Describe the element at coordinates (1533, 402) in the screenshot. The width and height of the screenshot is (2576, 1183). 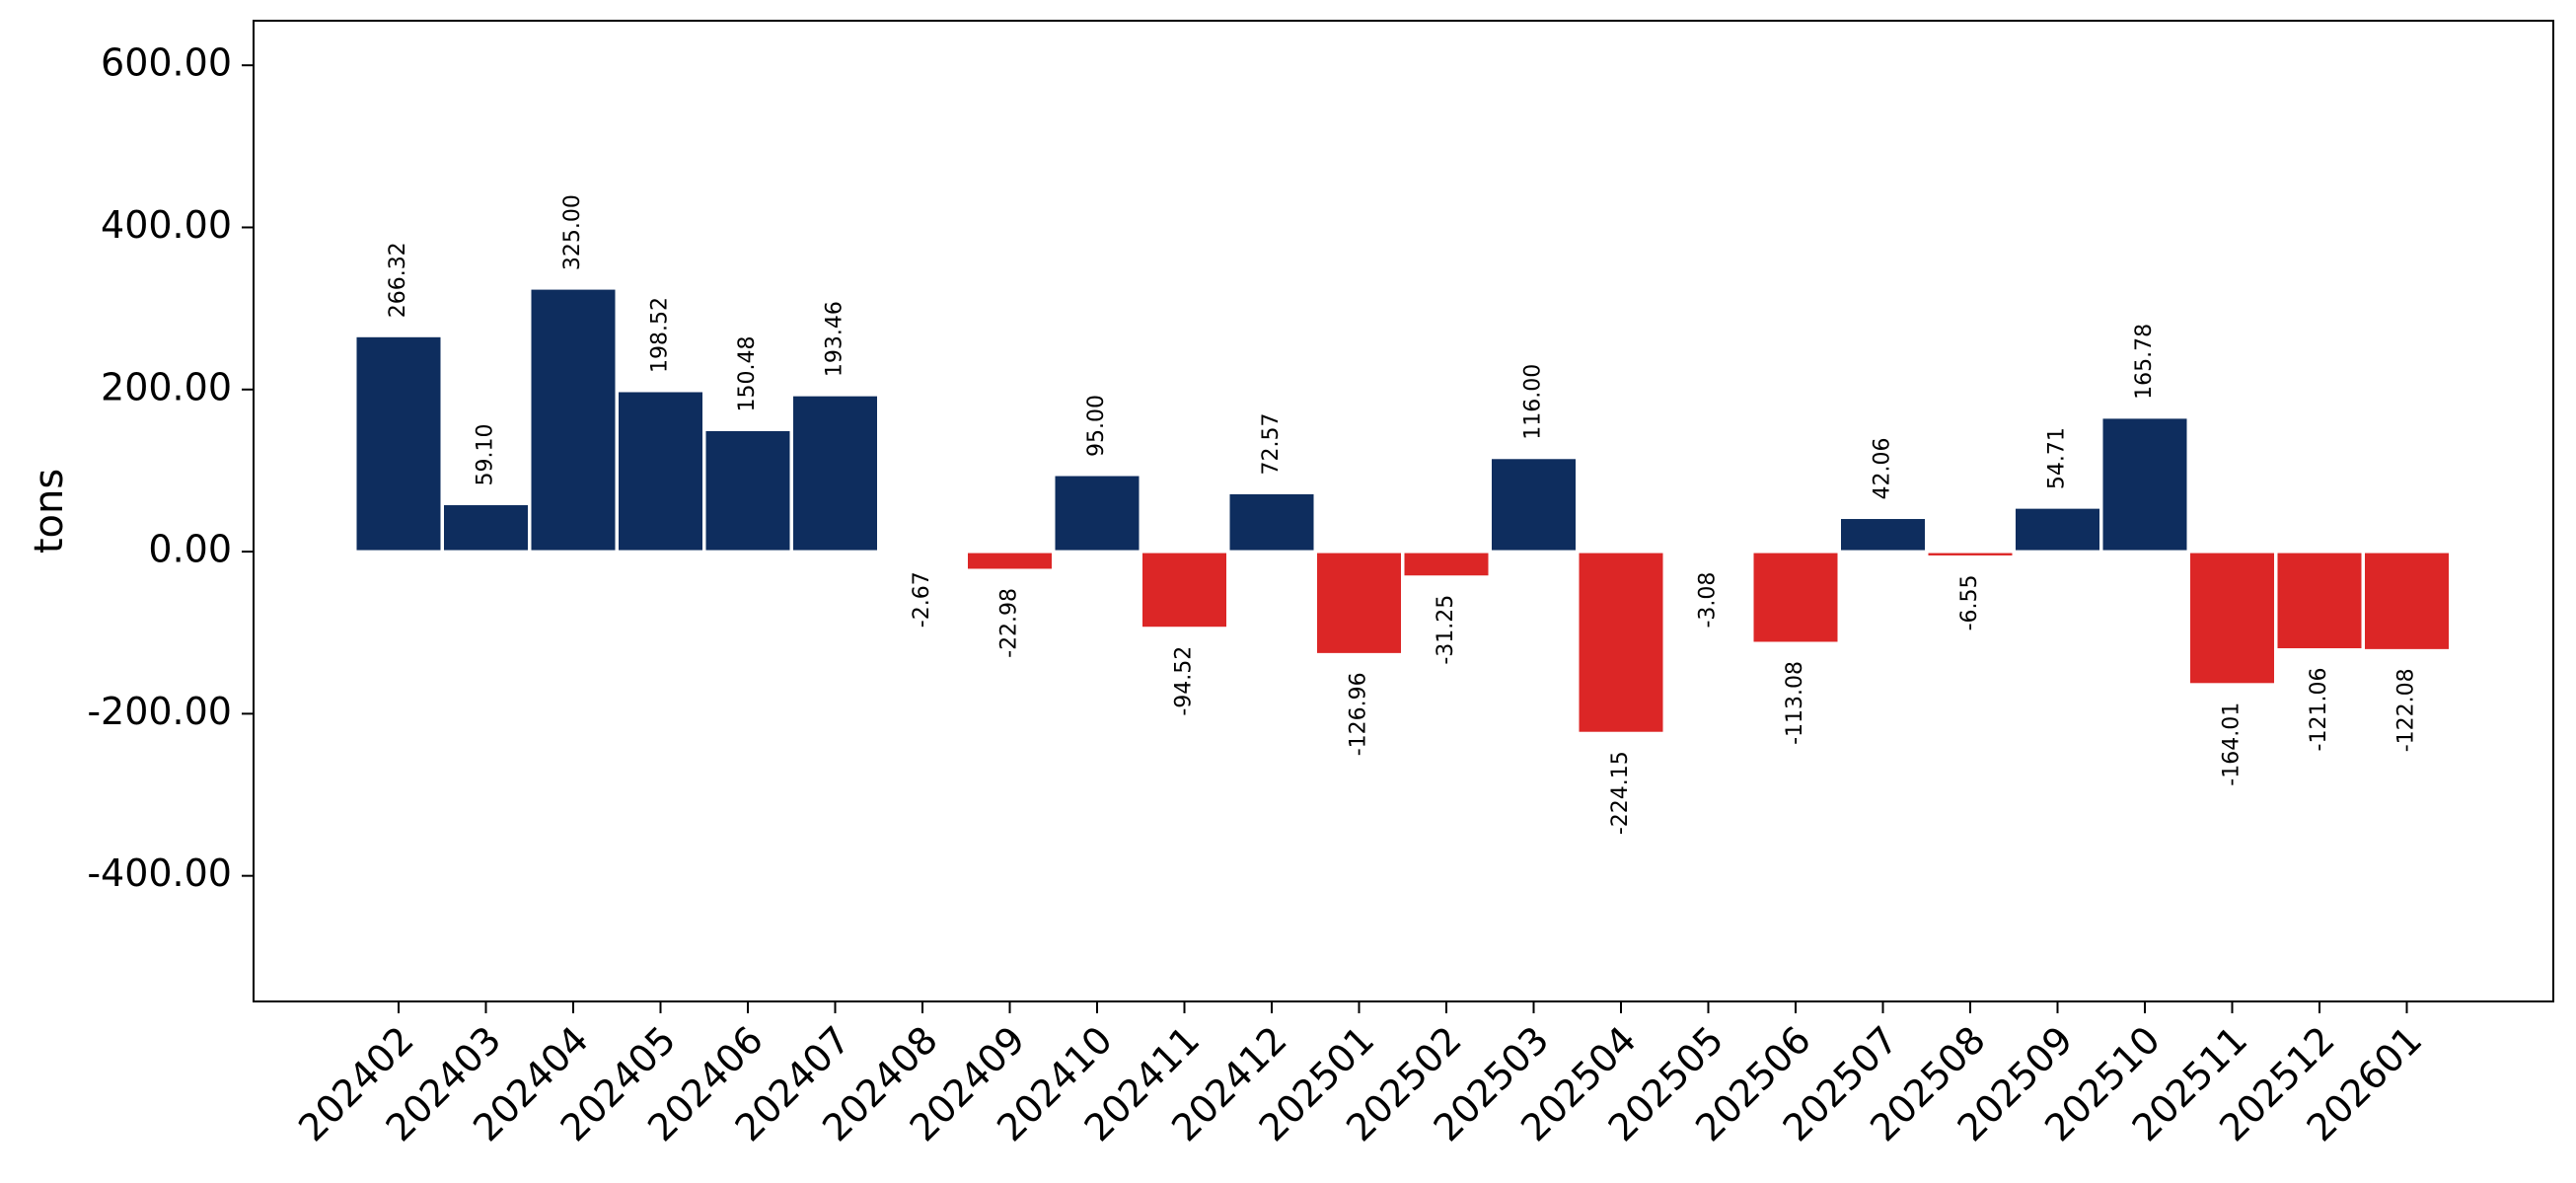
I see `value-label-202503: 116.00` at that location.